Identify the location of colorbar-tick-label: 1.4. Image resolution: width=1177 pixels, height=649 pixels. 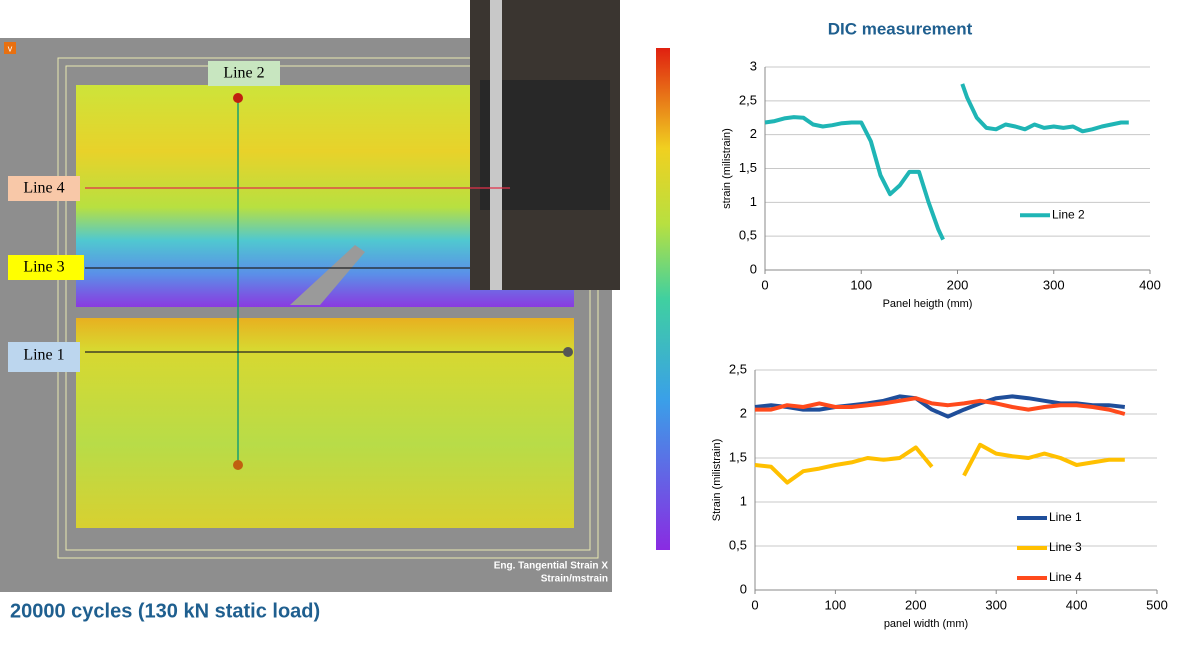
(641, 315).